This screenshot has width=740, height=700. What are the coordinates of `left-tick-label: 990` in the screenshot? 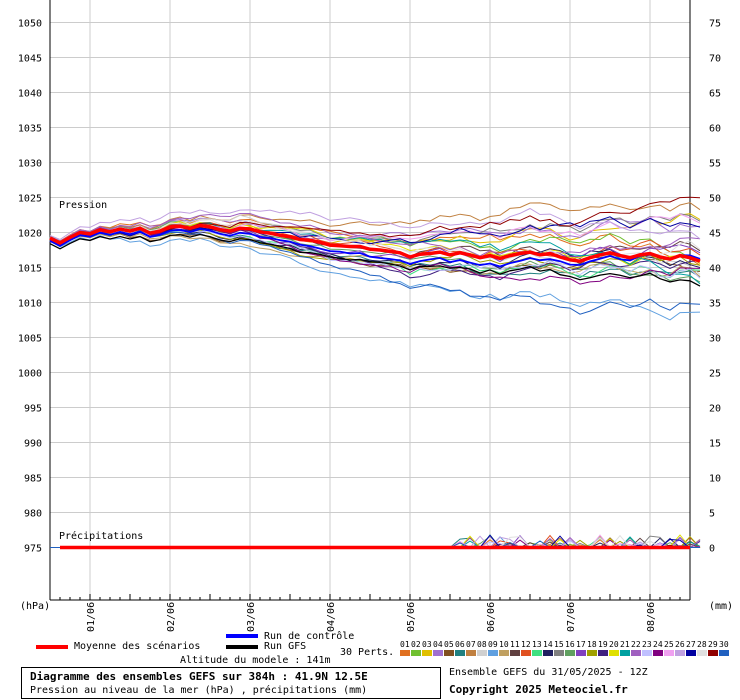 It's located at (33, 444).